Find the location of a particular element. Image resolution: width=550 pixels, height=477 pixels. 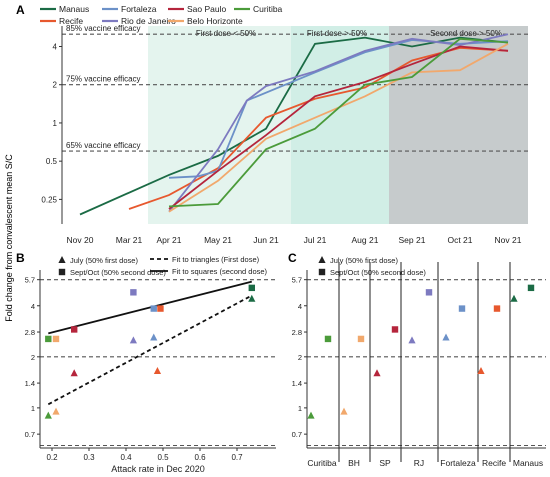

x-tick-label: 0.5 is located at coordinates (163, 457).